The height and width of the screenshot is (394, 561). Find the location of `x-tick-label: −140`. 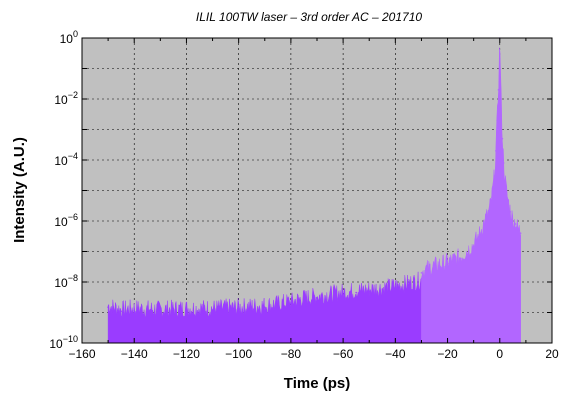

x-tick-label: −140 is located at coordinates (134, 354).